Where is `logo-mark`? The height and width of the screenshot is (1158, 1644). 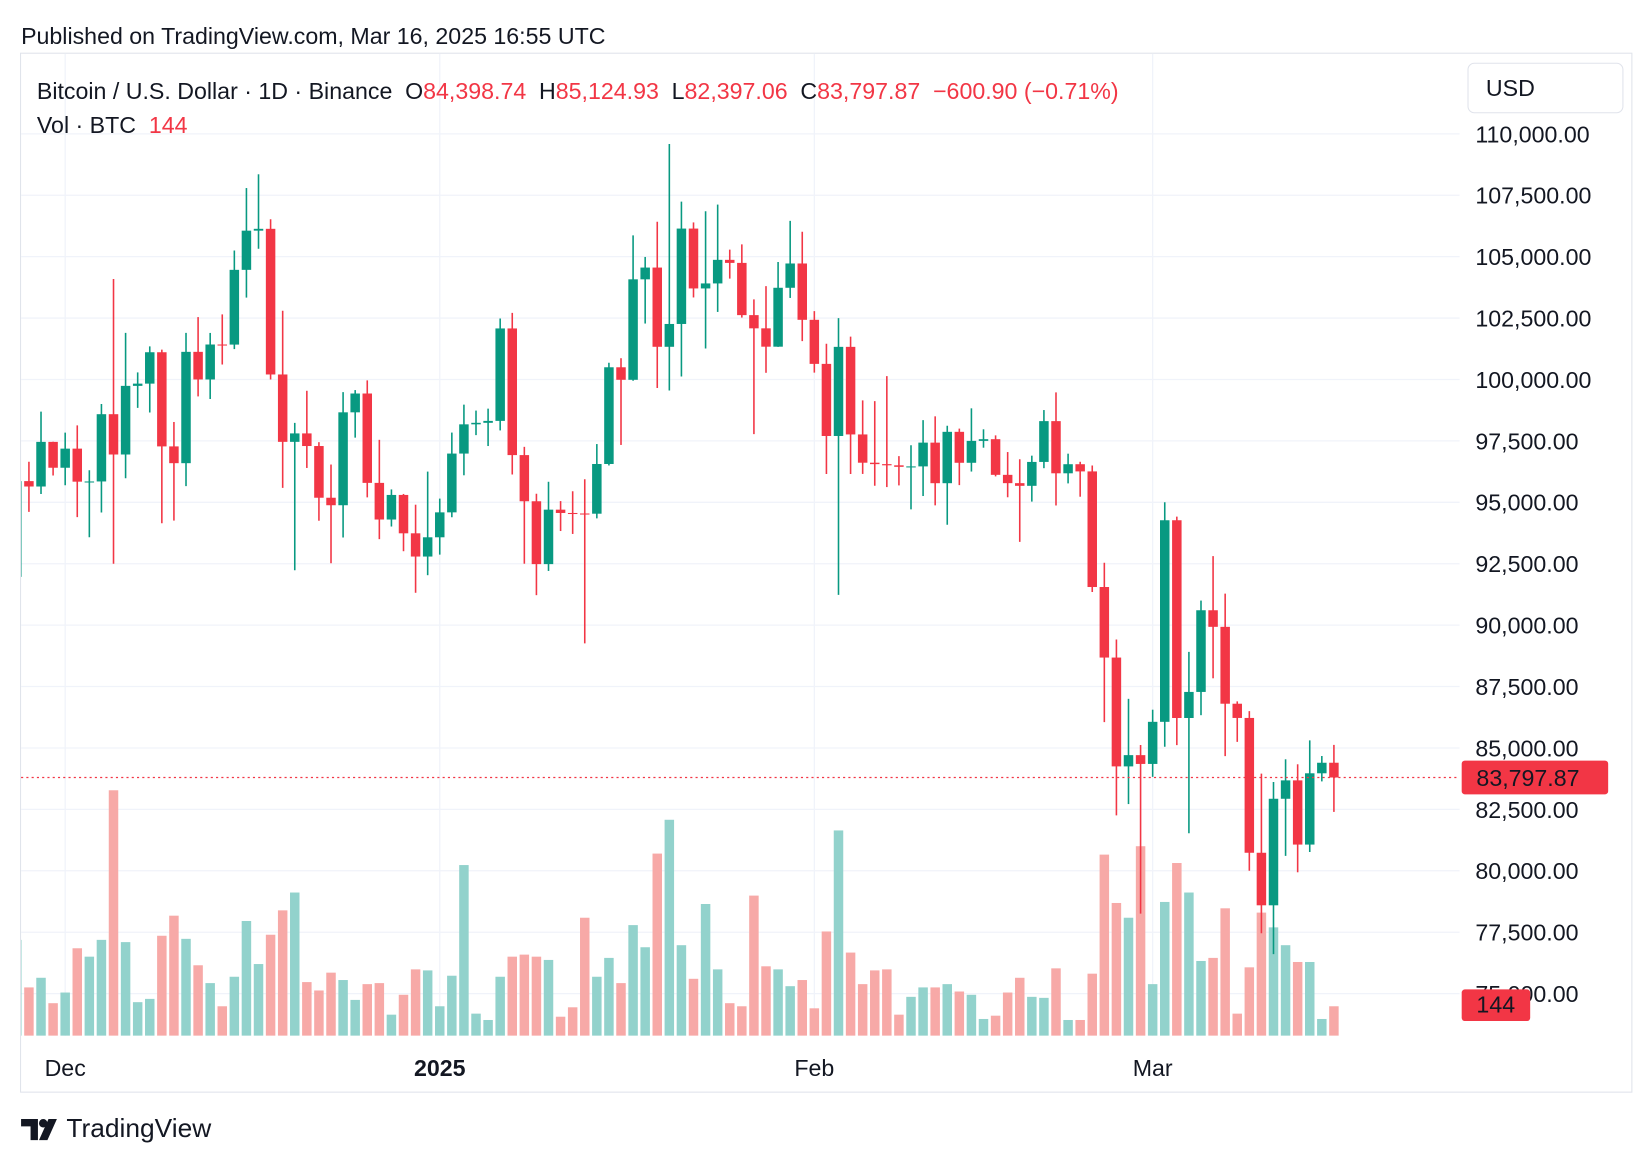 logo-mark is located at coordinates (39, 1130).